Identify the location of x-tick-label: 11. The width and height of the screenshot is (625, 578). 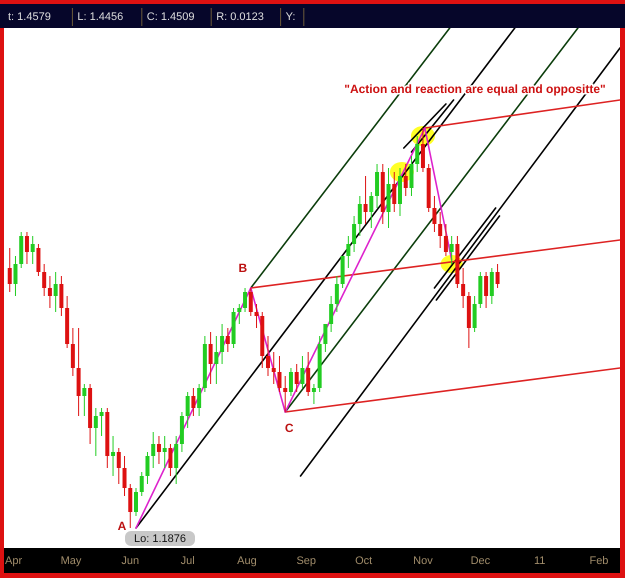
(540, 561).